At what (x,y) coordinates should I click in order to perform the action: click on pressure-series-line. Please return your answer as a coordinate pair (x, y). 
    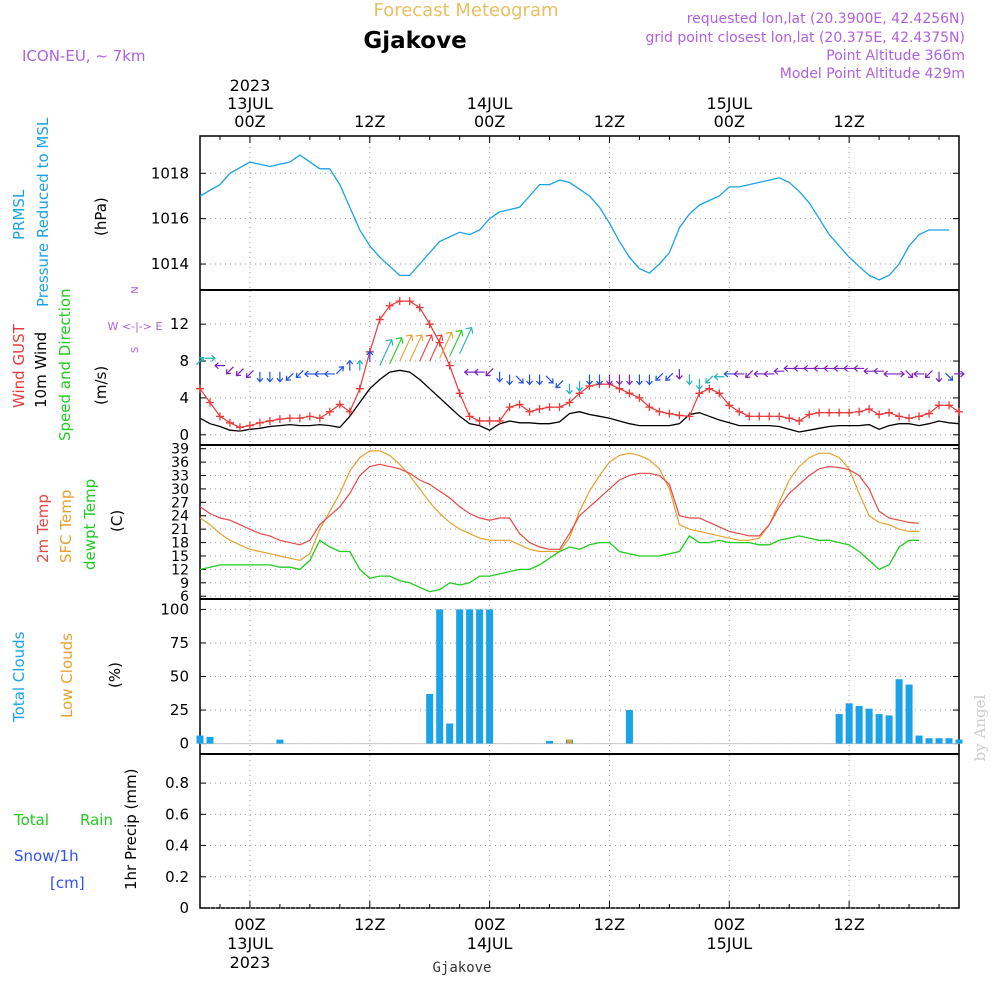
    Looking at the image, I should click on (574, 217).